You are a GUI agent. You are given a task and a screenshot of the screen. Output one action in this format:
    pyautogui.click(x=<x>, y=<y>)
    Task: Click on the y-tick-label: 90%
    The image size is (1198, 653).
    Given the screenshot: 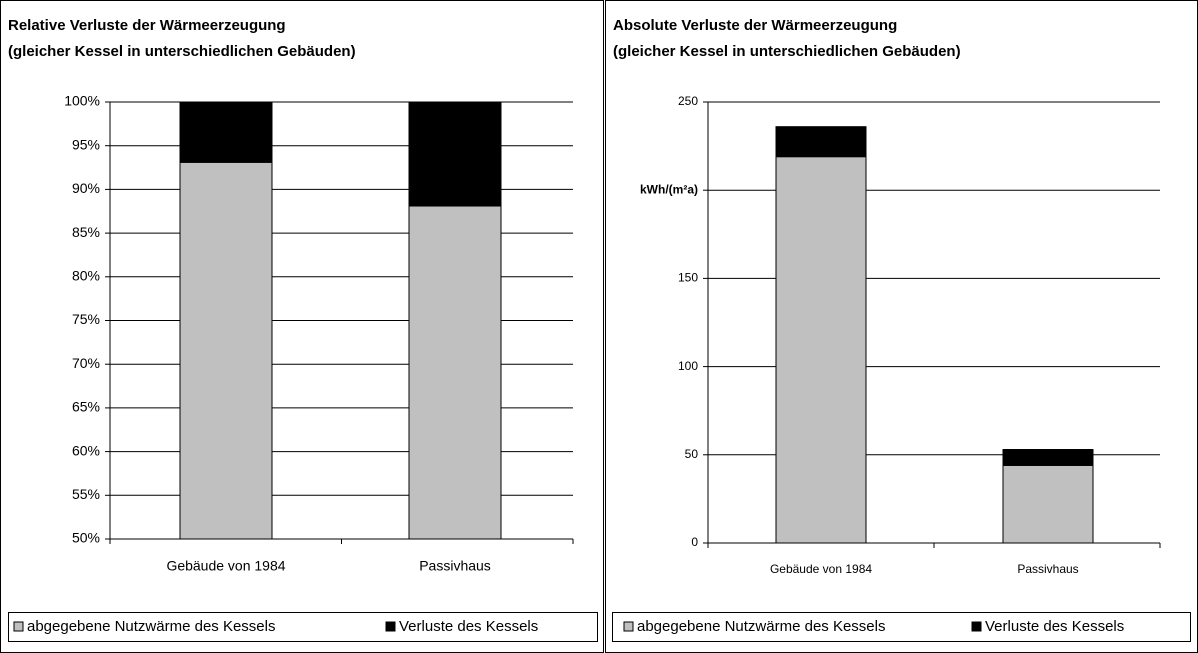 What is the action you would take?
    pyautogui.click(x=86, y=188)
    